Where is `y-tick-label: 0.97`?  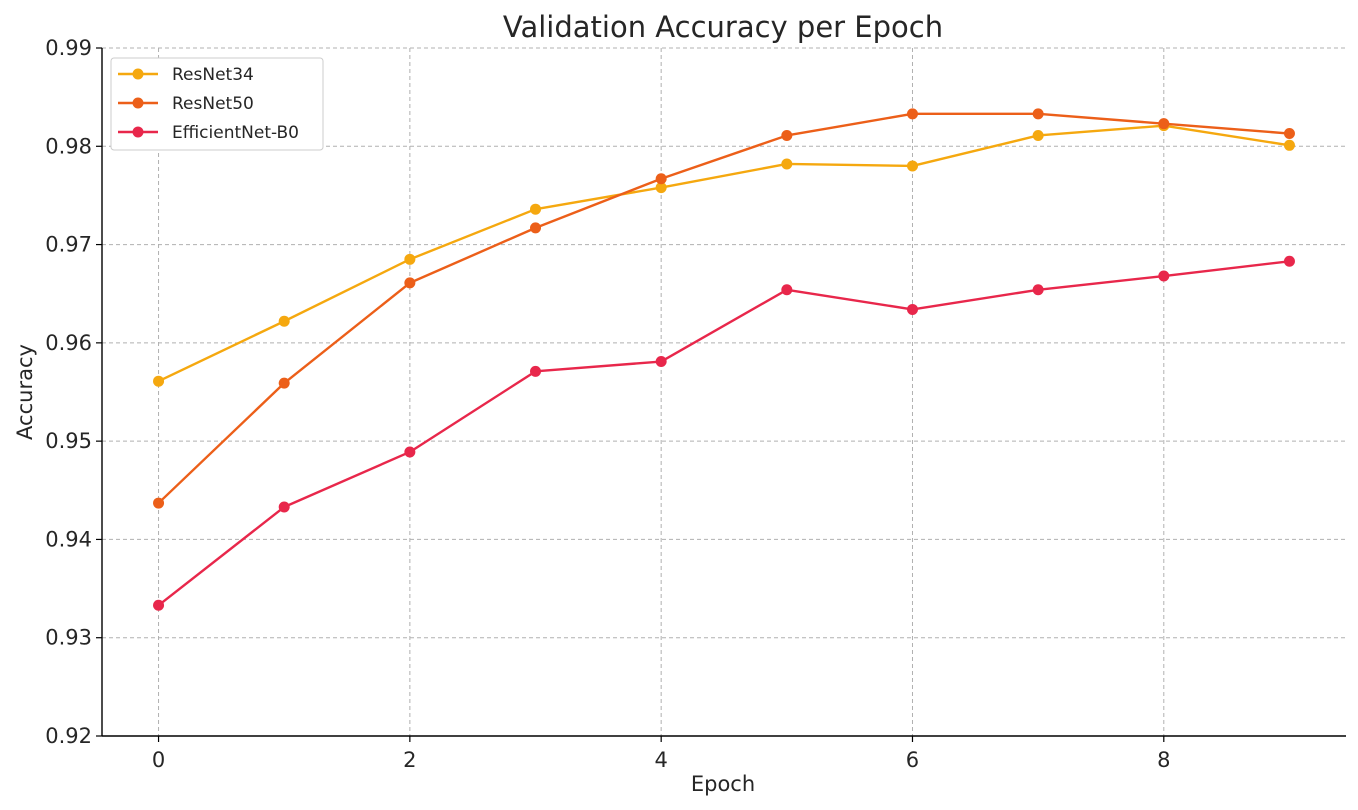
y-tick-label: 0.97 is located at coordinates (68, 245).